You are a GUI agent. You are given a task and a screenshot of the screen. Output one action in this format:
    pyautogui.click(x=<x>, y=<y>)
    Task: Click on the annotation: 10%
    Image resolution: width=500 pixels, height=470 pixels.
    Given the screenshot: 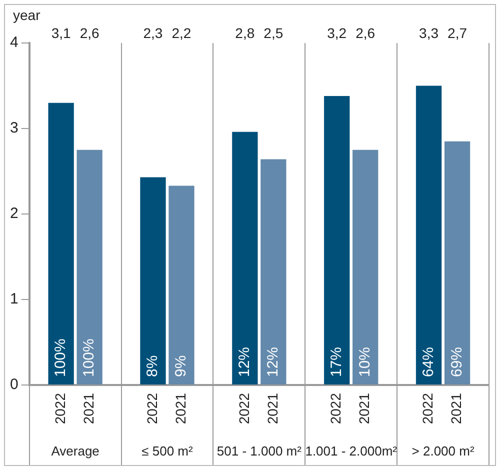 What is the action you would take?
    pyautogui.click(x=365, y=361)
    